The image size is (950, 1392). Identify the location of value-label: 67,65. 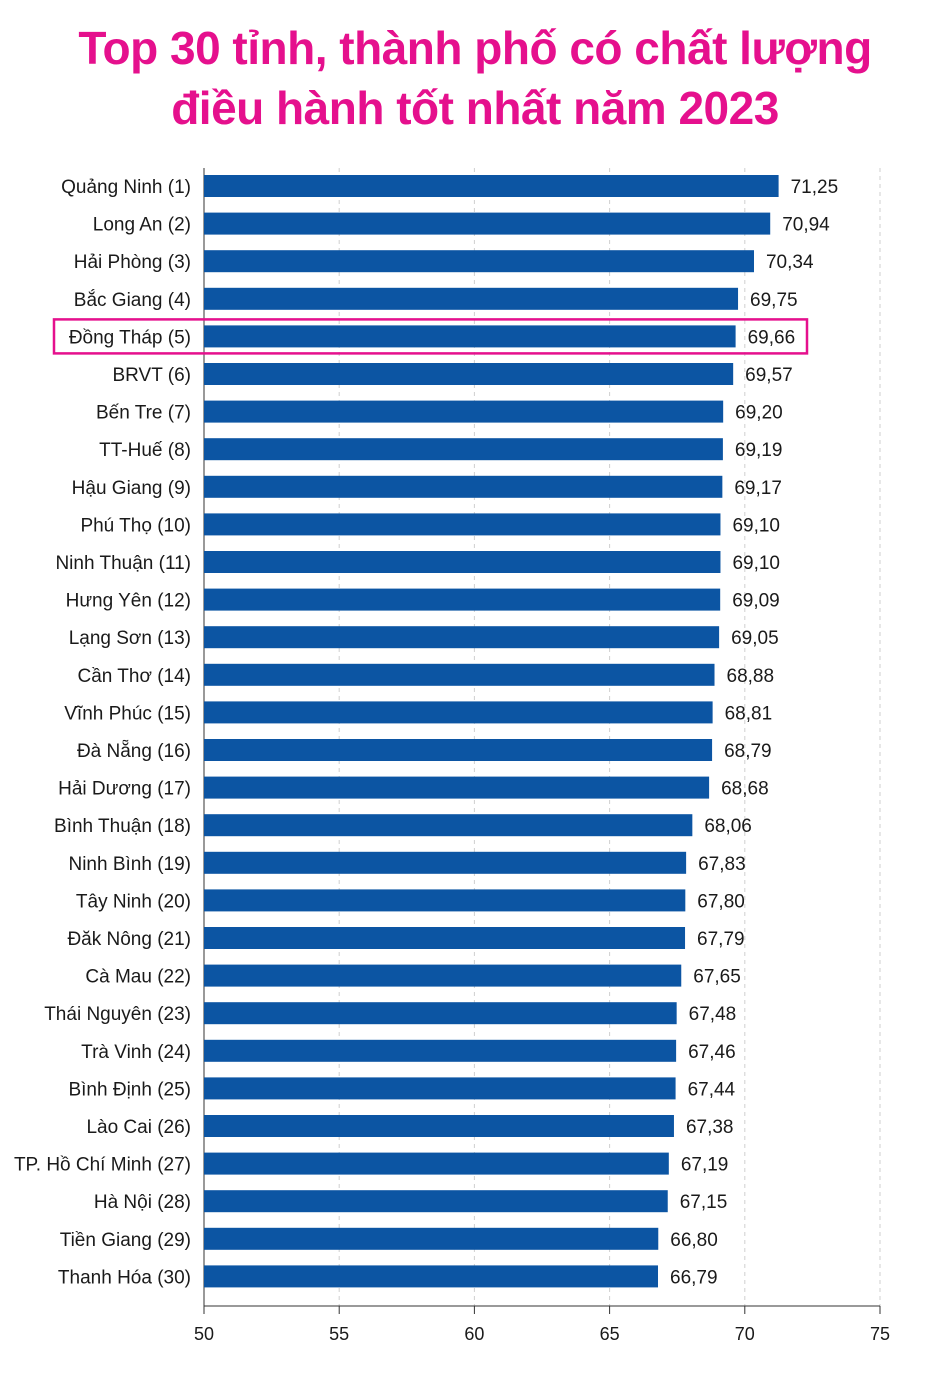
(717, 977).